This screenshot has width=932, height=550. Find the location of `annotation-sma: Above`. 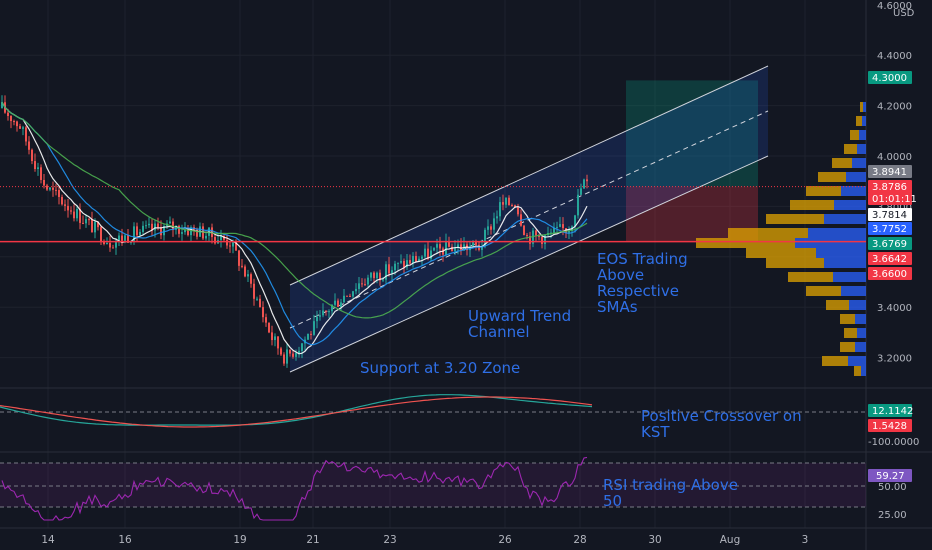

annotation-sma: Above is located at coordinates (620, 275).